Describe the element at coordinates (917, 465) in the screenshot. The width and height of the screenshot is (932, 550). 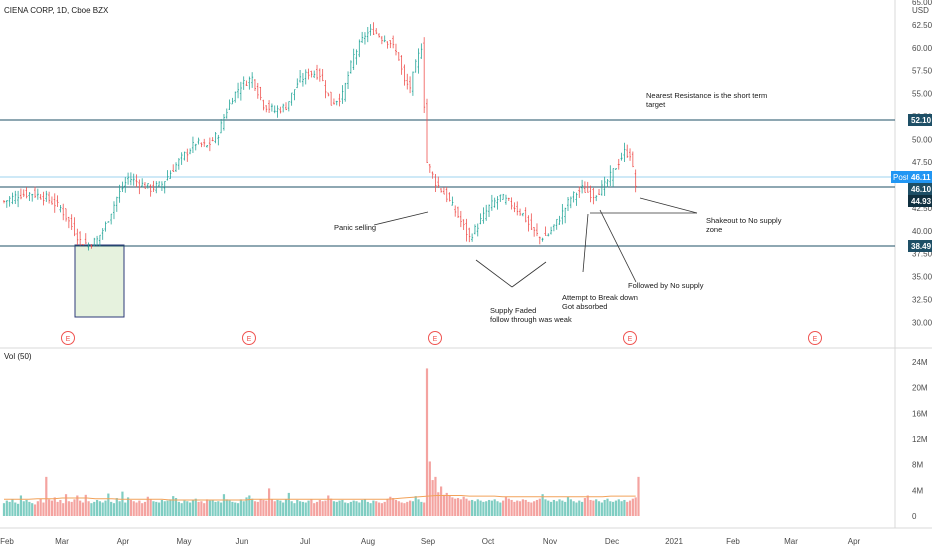
I see `volume-tick-label: 8M` at that location.